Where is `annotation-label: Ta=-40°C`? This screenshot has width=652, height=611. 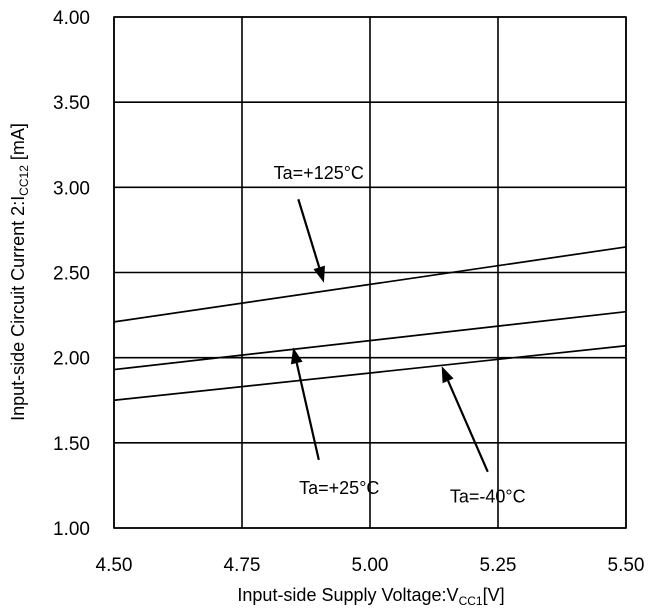
annotation-label: Ta=-40°C is located at coordinates (488, 496).